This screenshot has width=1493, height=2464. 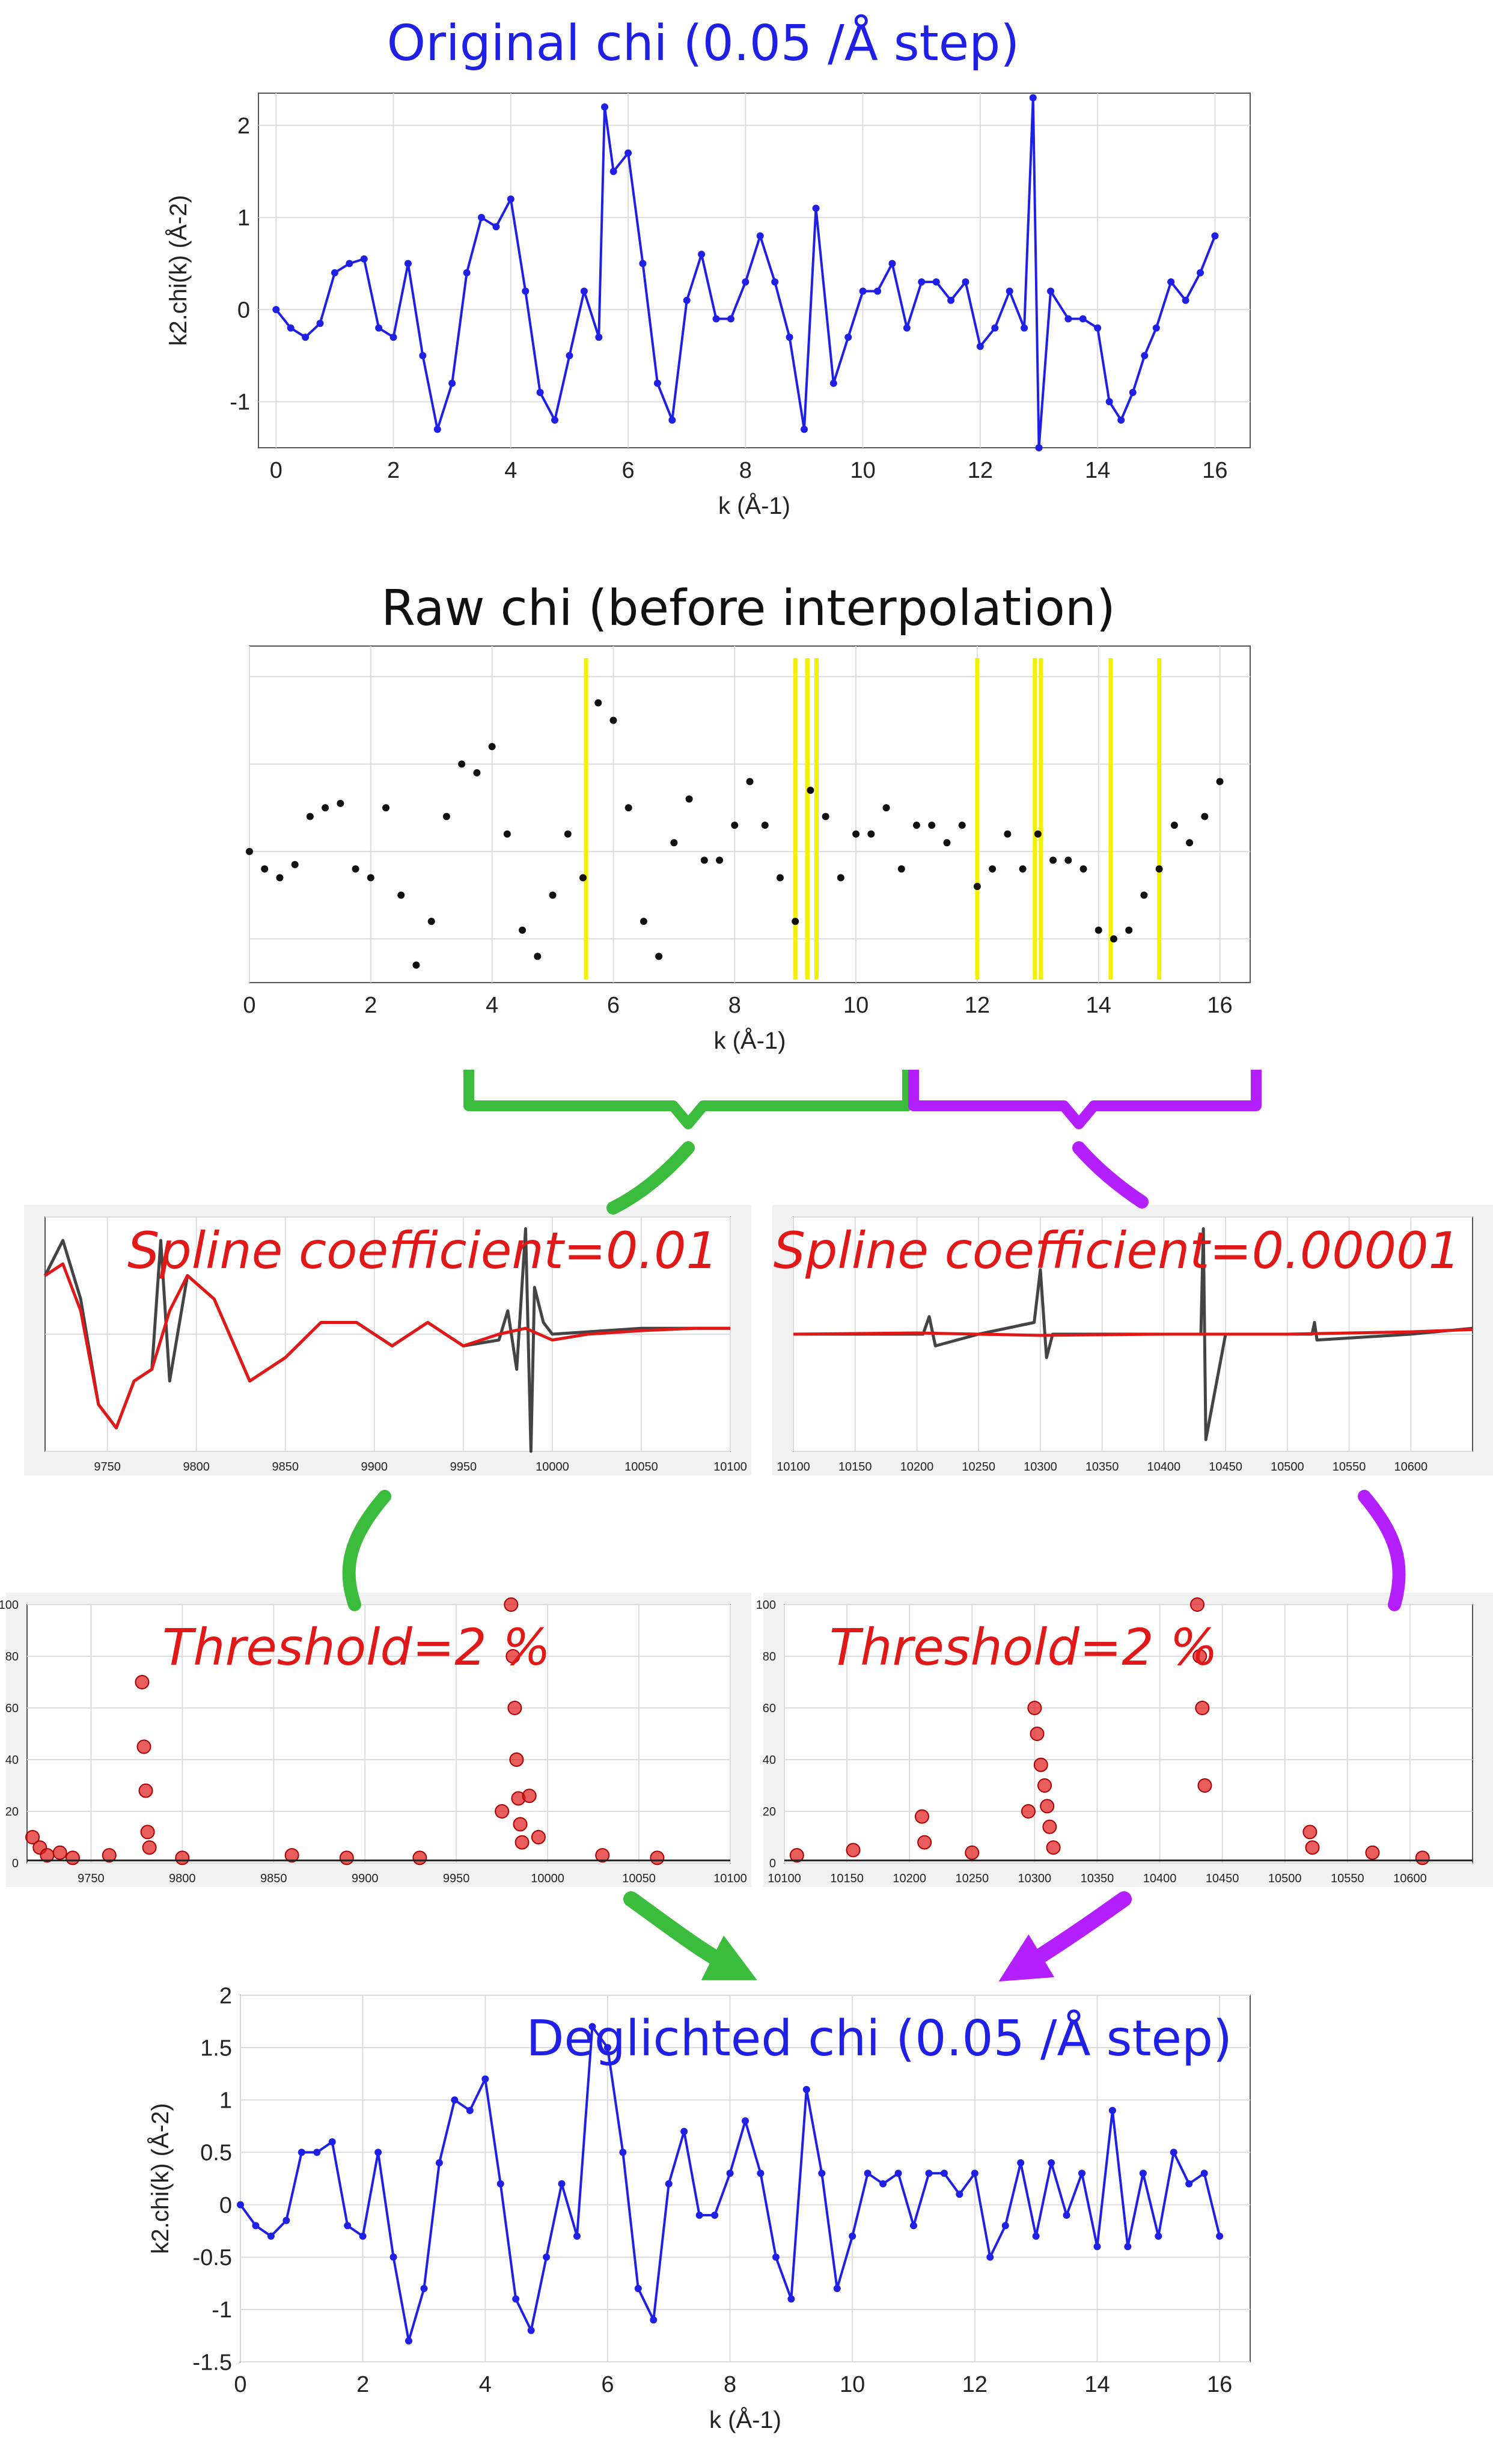 I want to click on x-tick-label: 10350, so click(x=1097, y=1878).